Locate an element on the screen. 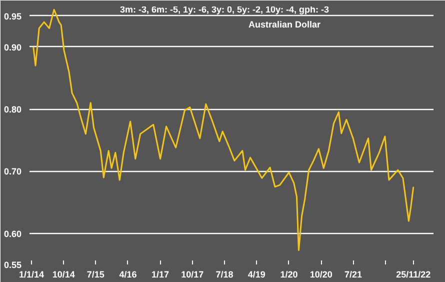 The width and height of the screenshot is (445, 282). x-tick-label: 7/15 is located at coordinates (95, 275).